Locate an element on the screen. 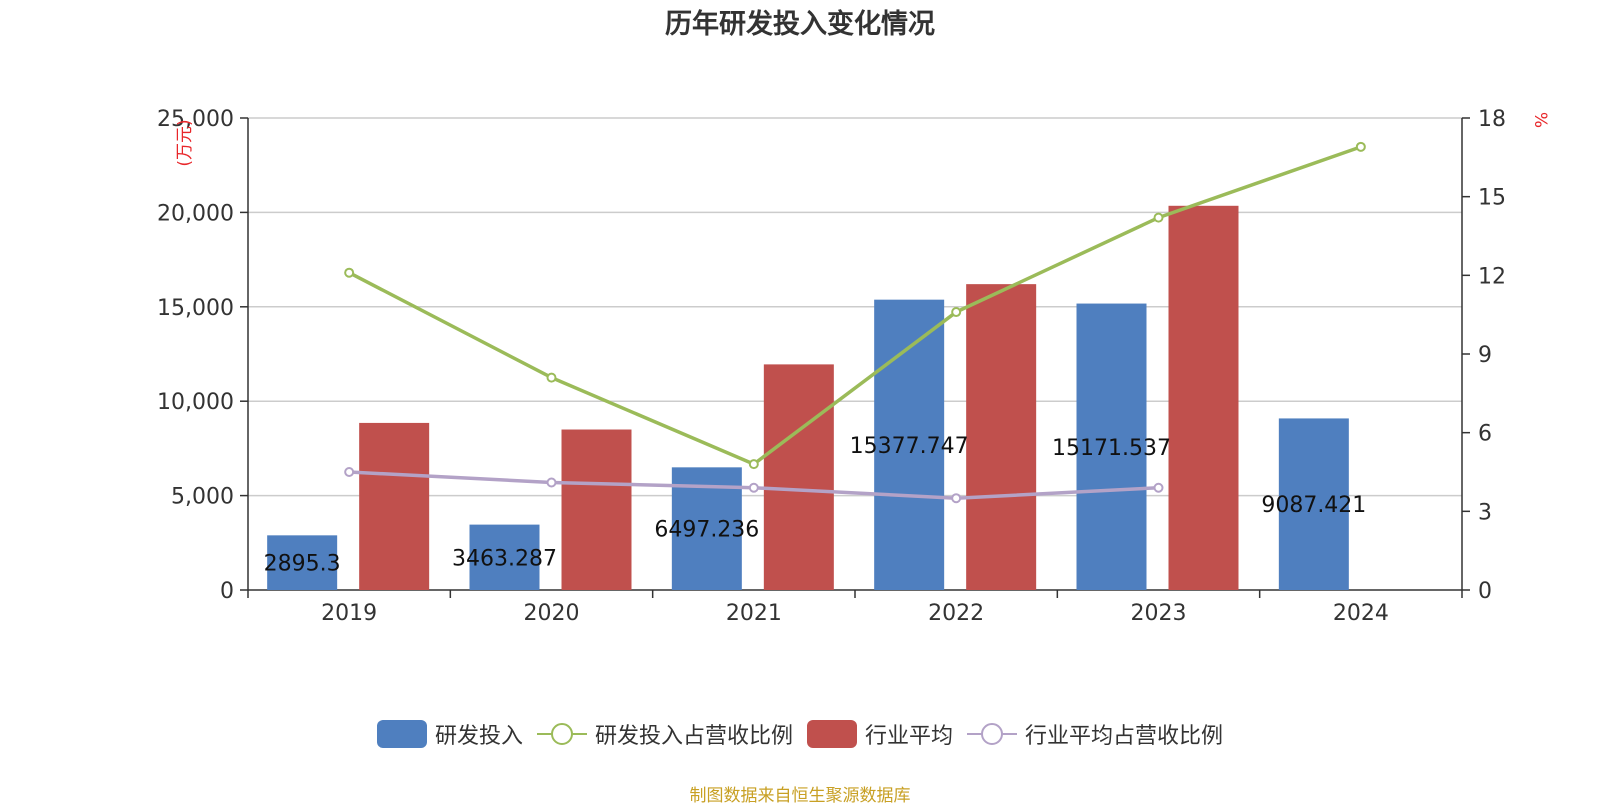 This screenshot has height=806, width=1600. data-label-rd-investment: 15377.747 is located at coordinates (909, 446).